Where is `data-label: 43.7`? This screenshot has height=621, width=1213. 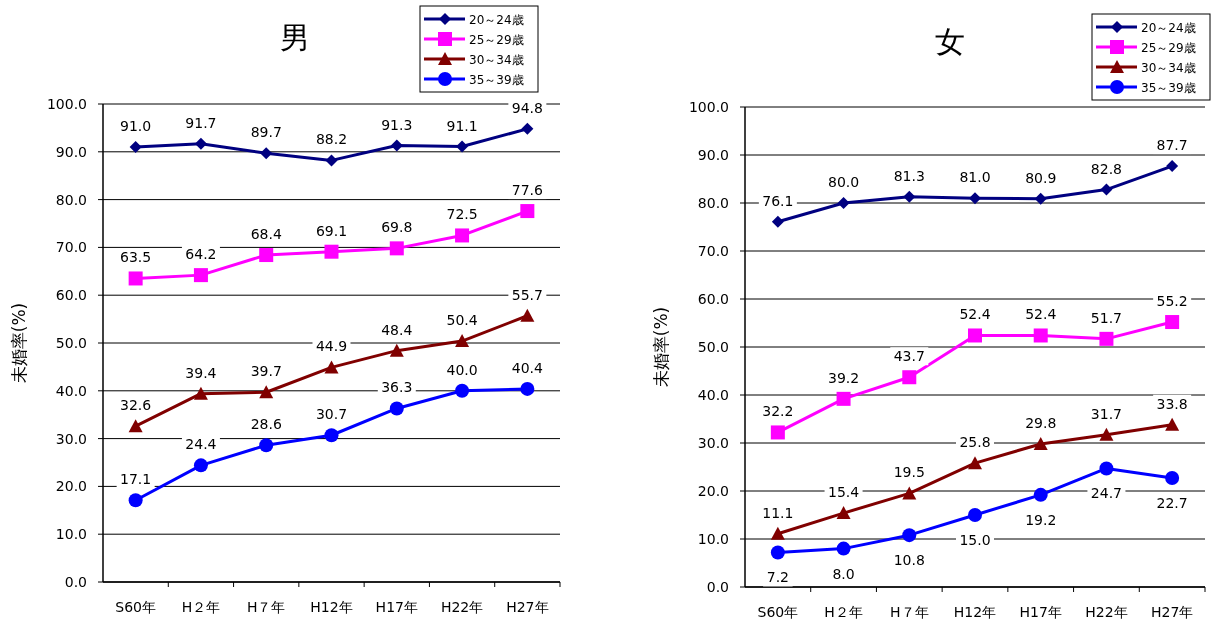 data-label: 43.7 is located at coordinates (909, 356).